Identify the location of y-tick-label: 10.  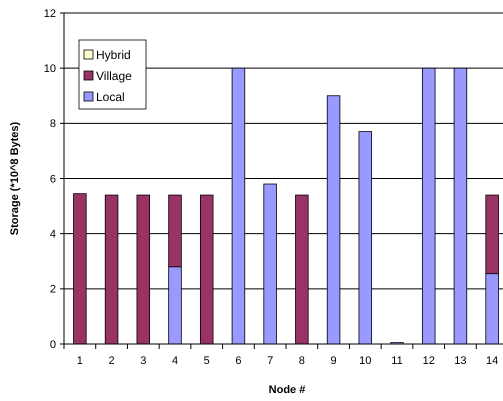
(50, 69).